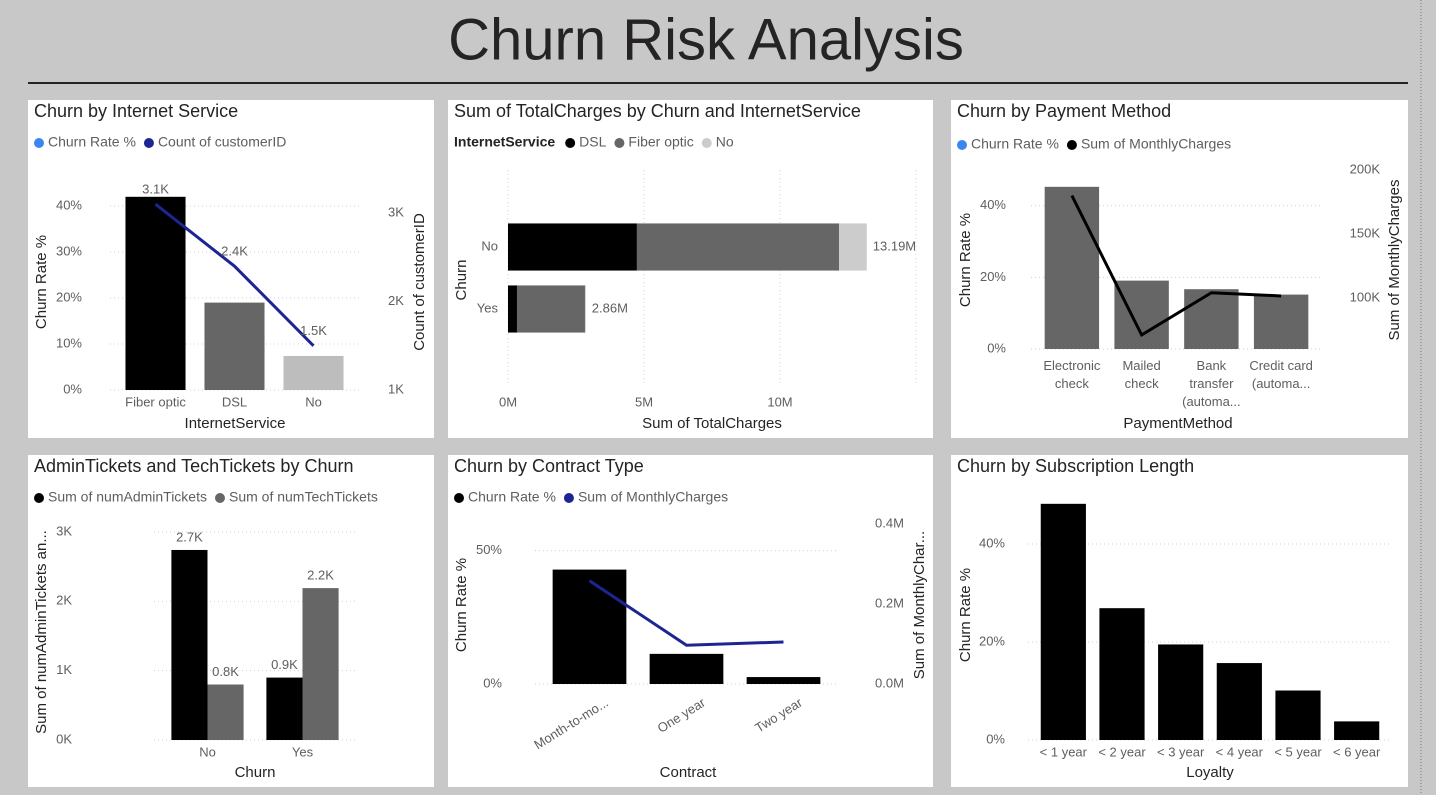  What do you see at coordinates (508, 401) in the screenshot?
I see `x-tick-label: 0M` at bounding box center [508, 401].